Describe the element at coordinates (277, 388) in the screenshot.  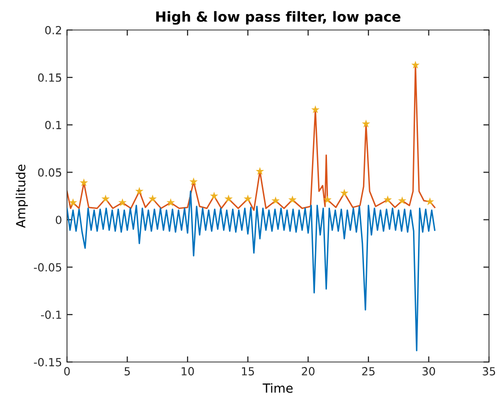
I see `x-axis-title: Time` at that location.